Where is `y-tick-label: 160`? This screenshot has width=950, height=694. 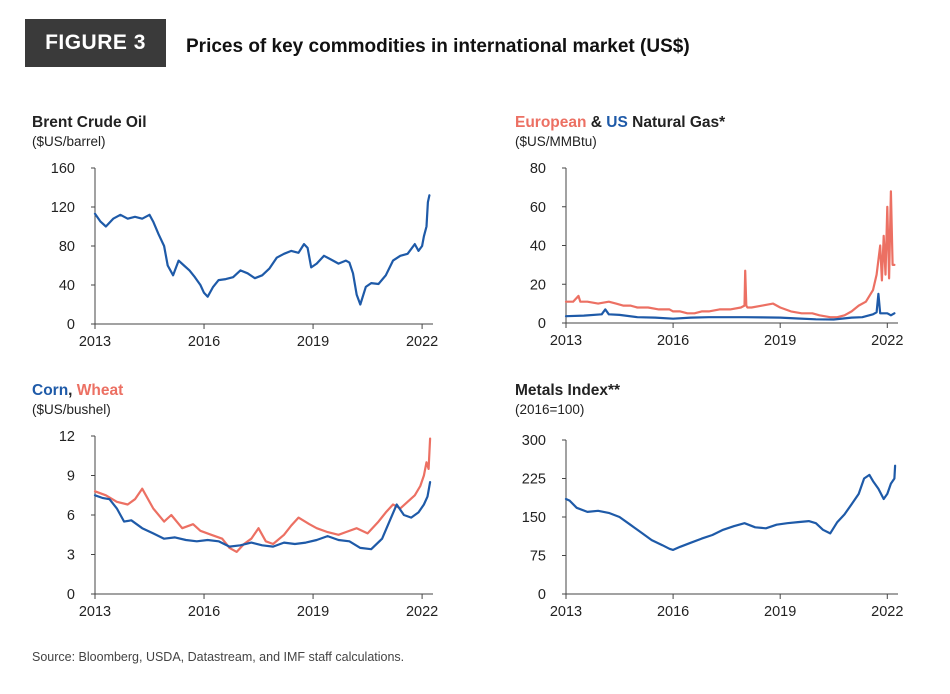
y-tick-label: 160 is located at coordinates (63, 169).